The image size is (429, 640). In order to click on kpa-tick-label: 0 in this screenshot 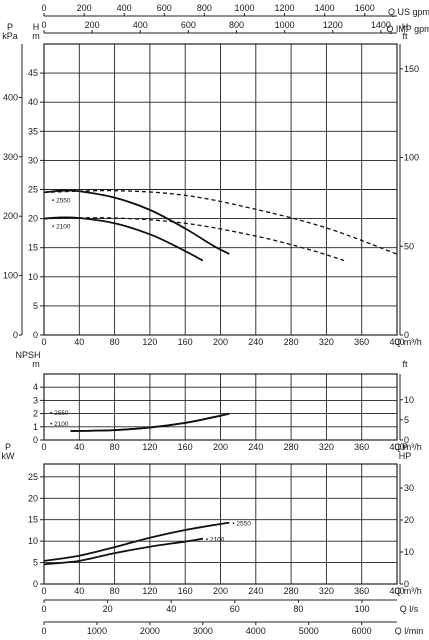, I will do `click(15, 335)`.